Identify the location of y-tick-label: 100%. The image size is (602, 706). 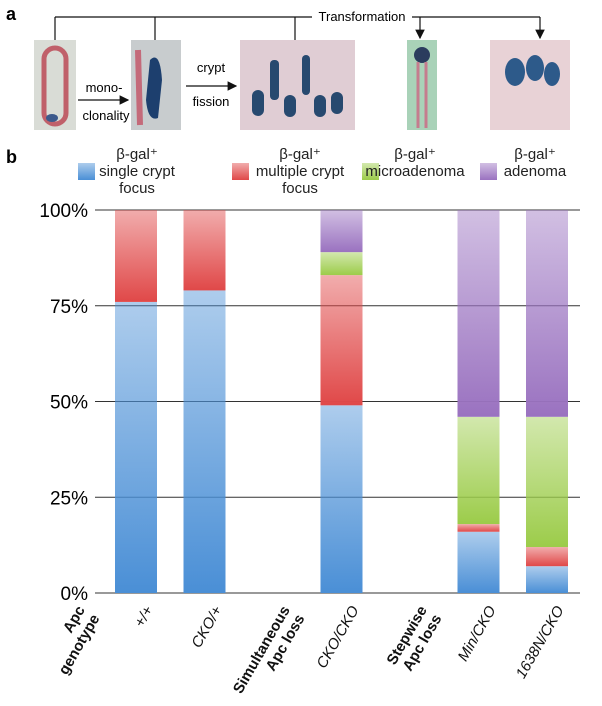
(63, 211).